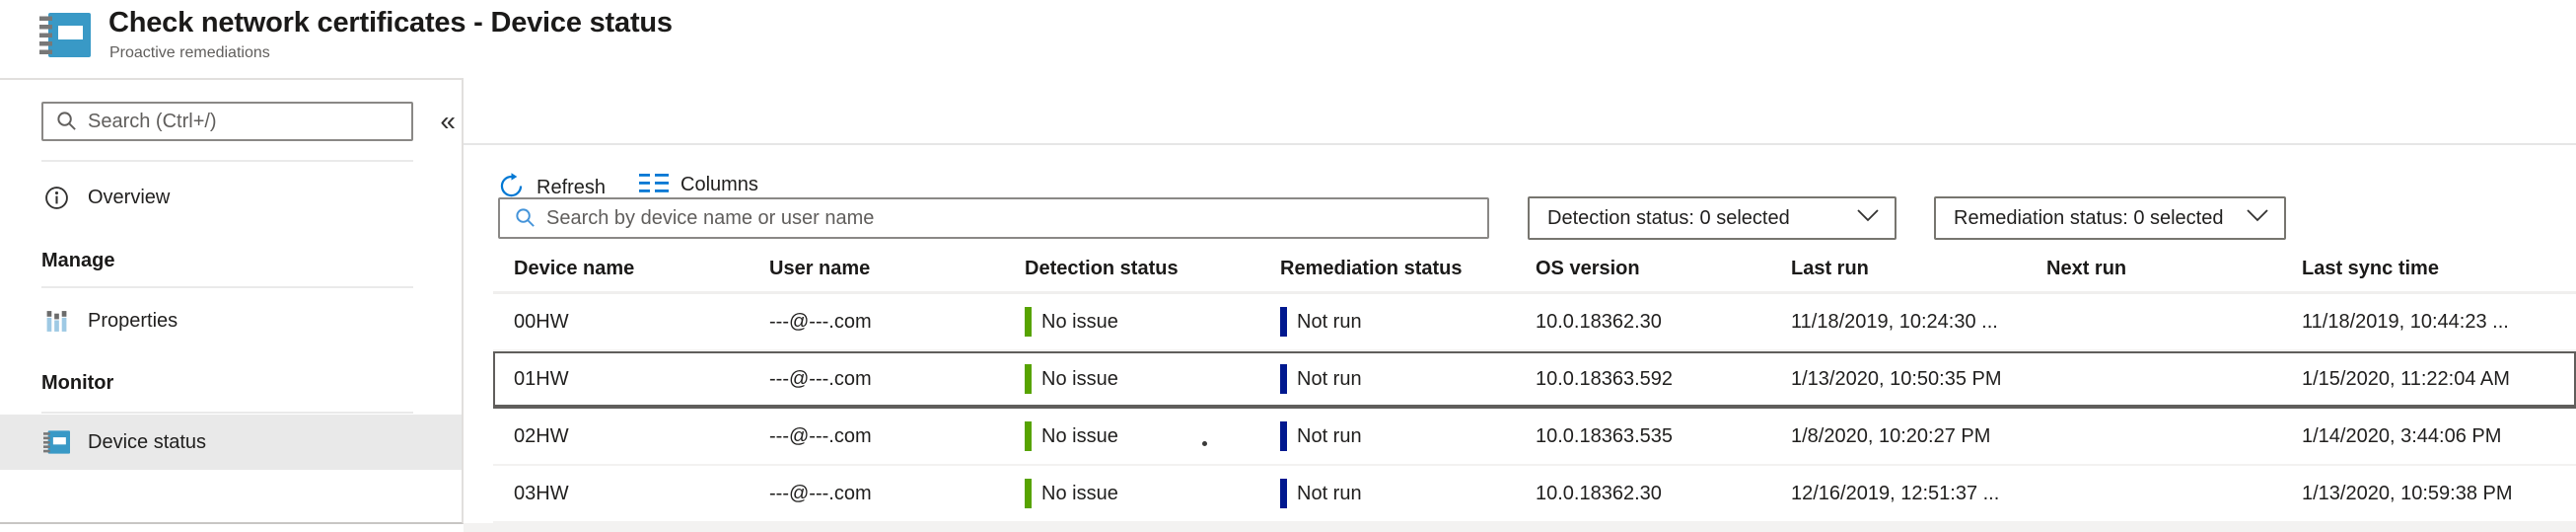 The height and width of the screenshot is (532, 2576). What do you see at coordinates (1891, 435) in the screenshot?
I see `last-run-cell: 1/8/2020, 10:20:27 PM` at bounding box center [1891, 435].